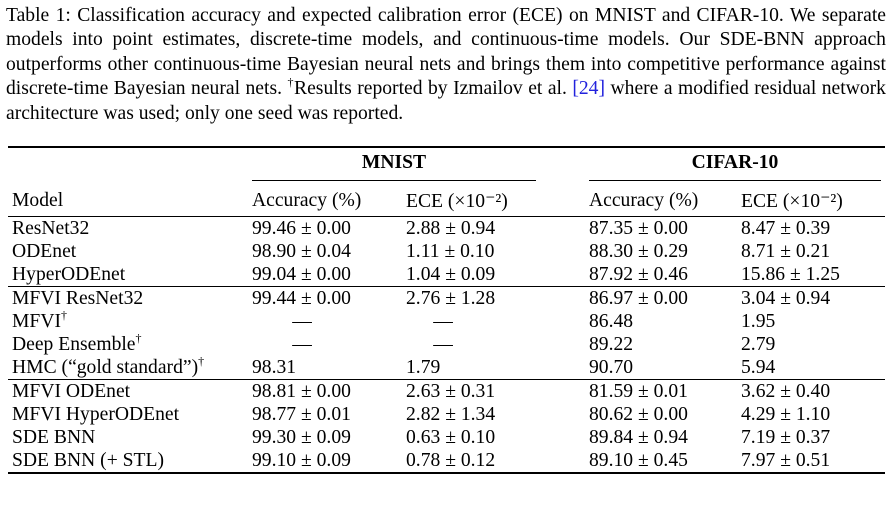 This screenshot has height=518, width=893. What do you see at coordinates (394, 166) in the screenshot?
I see `group-mnist: MNIST` at bounding box center [394, 166].